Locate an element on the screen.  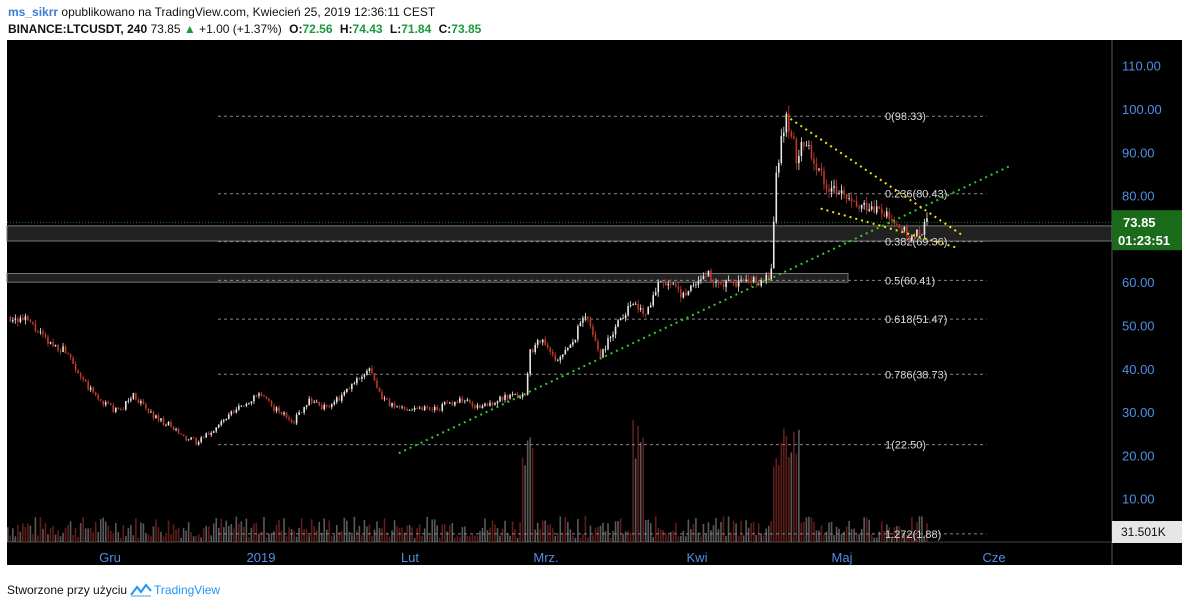
current-price-badge is located at coordinates (1147, 230).